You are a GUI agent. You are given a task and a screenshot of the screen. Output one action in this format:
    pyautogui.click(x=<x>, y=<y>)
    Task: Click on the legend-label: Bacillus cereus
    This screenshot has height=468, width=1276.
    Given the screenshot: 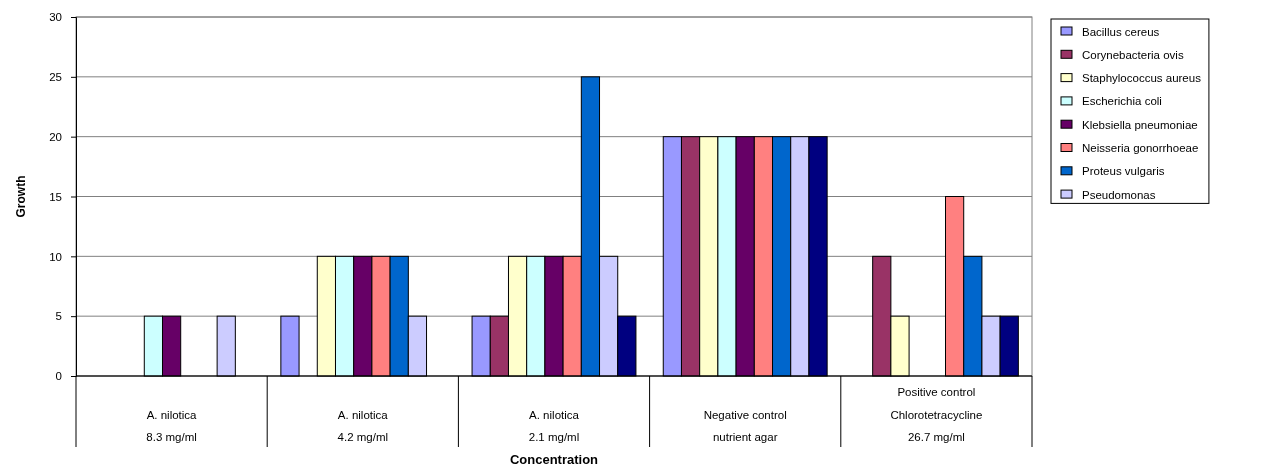 What is the action you would take?
    pyautogui.click(x=1121, y=31)
    